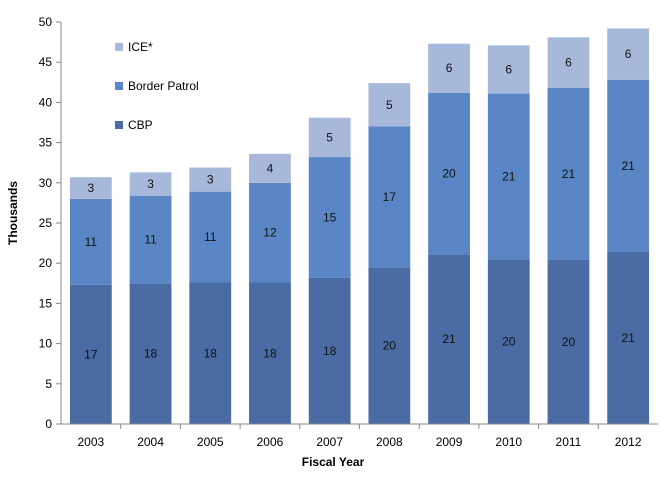 This screenshot has height=477, width=664. I want to click on y-axis-ticks: 0 5 10 15 20 25 30 35 40 45 50, so click(50, 223).